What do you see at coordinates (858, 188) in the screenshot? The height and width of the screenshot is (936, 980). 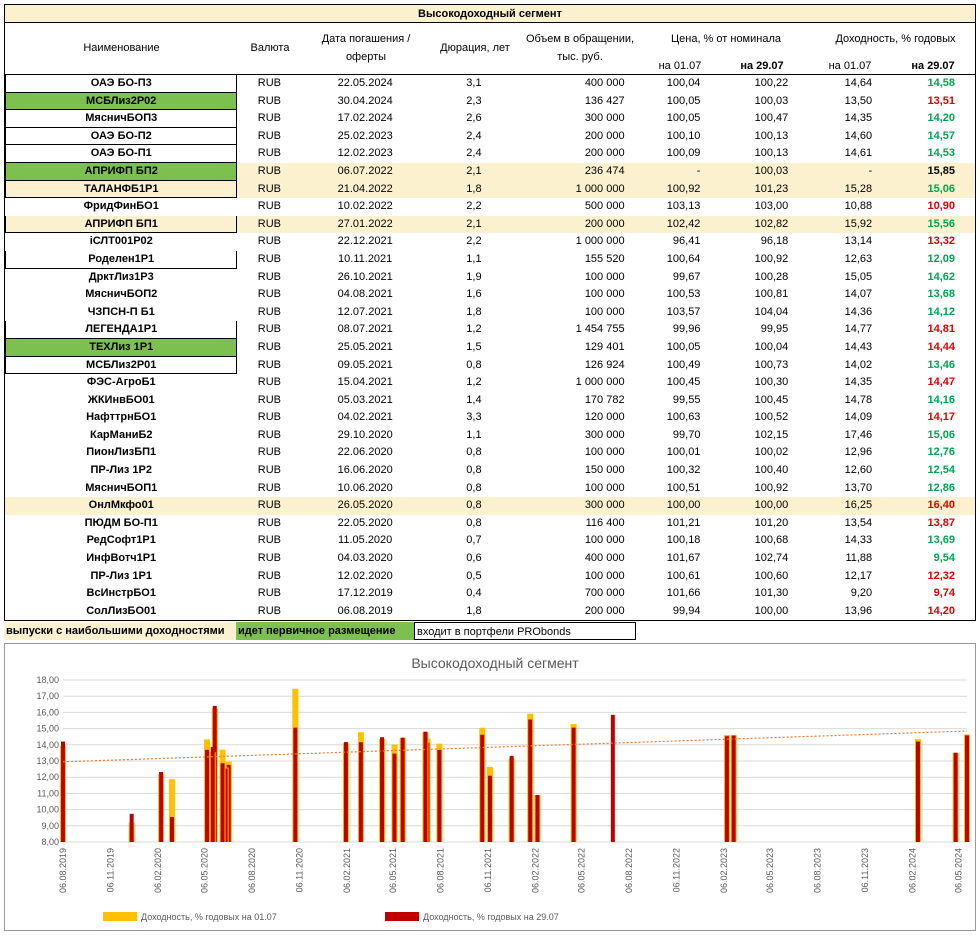 I see `cell-y1: 15,28` at bounding box center [858, 188].